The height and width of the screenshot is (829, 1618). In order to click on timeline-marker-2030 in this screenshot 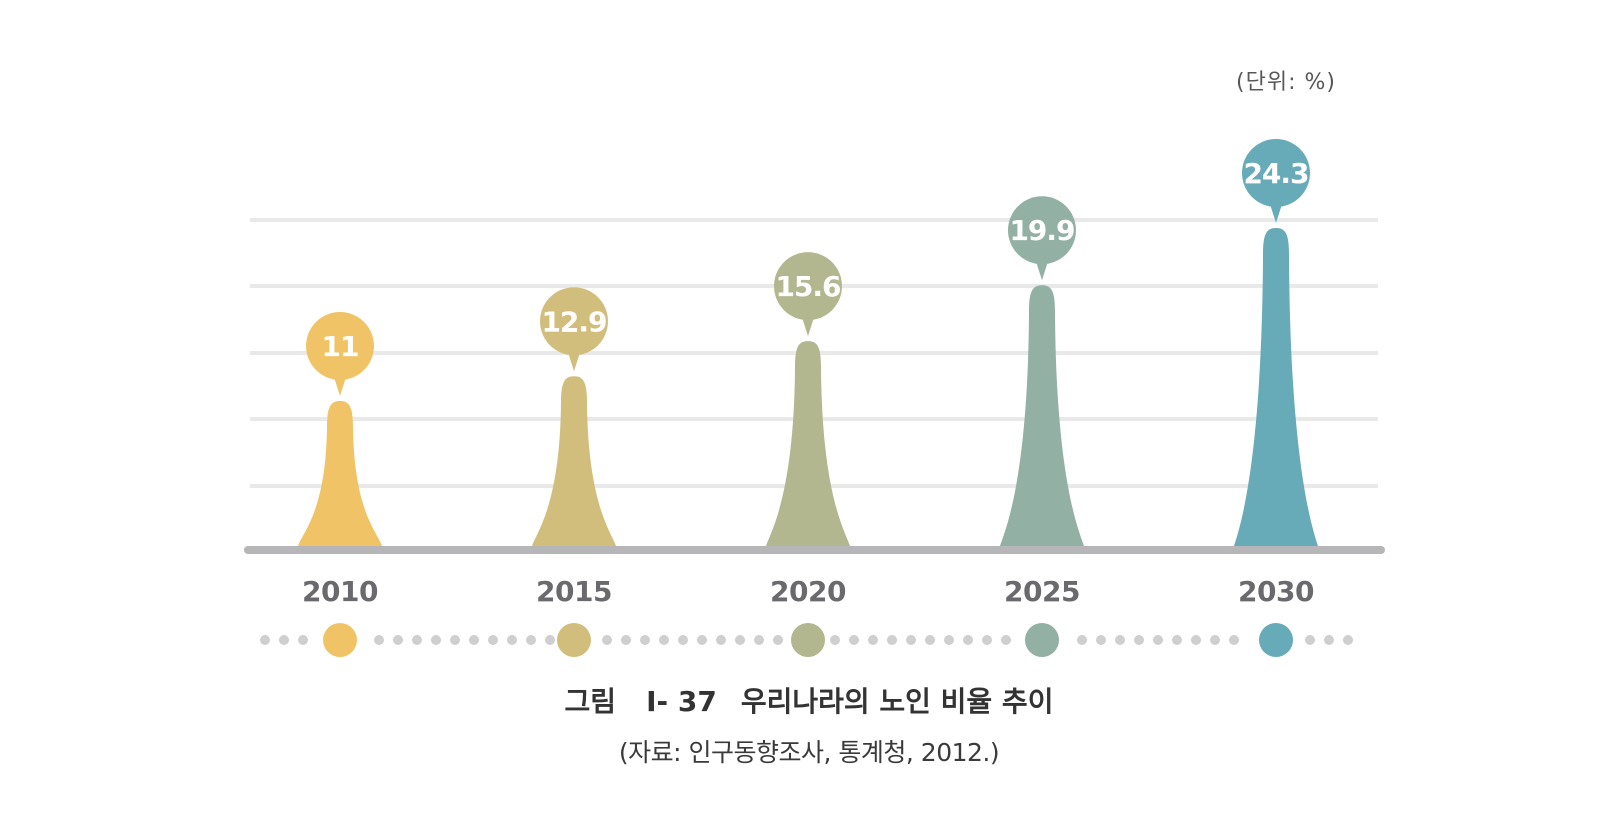, I will do `click(1276, 640)`.